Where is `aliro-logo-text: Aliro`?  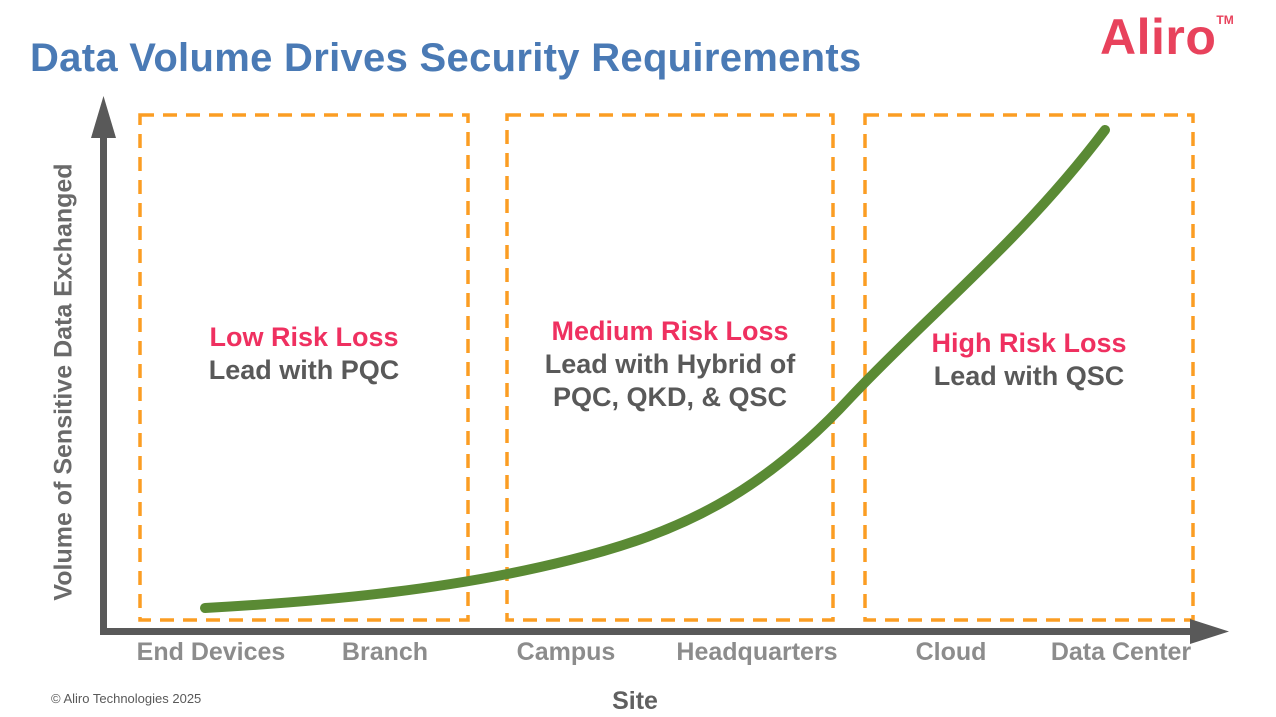 aliro-logo-text: Aliro is located at coordinates (1158, 37).